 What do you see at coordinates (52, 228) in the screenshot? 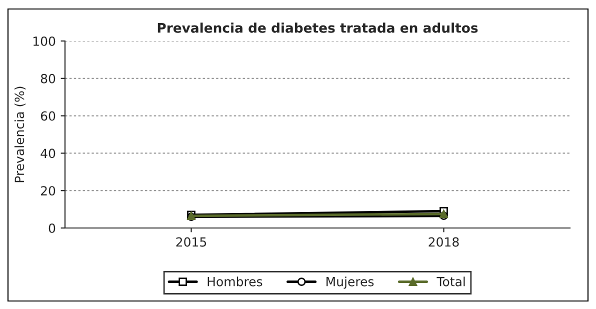
I see `y-tick-label: 0` at bounding box center [52, 228].